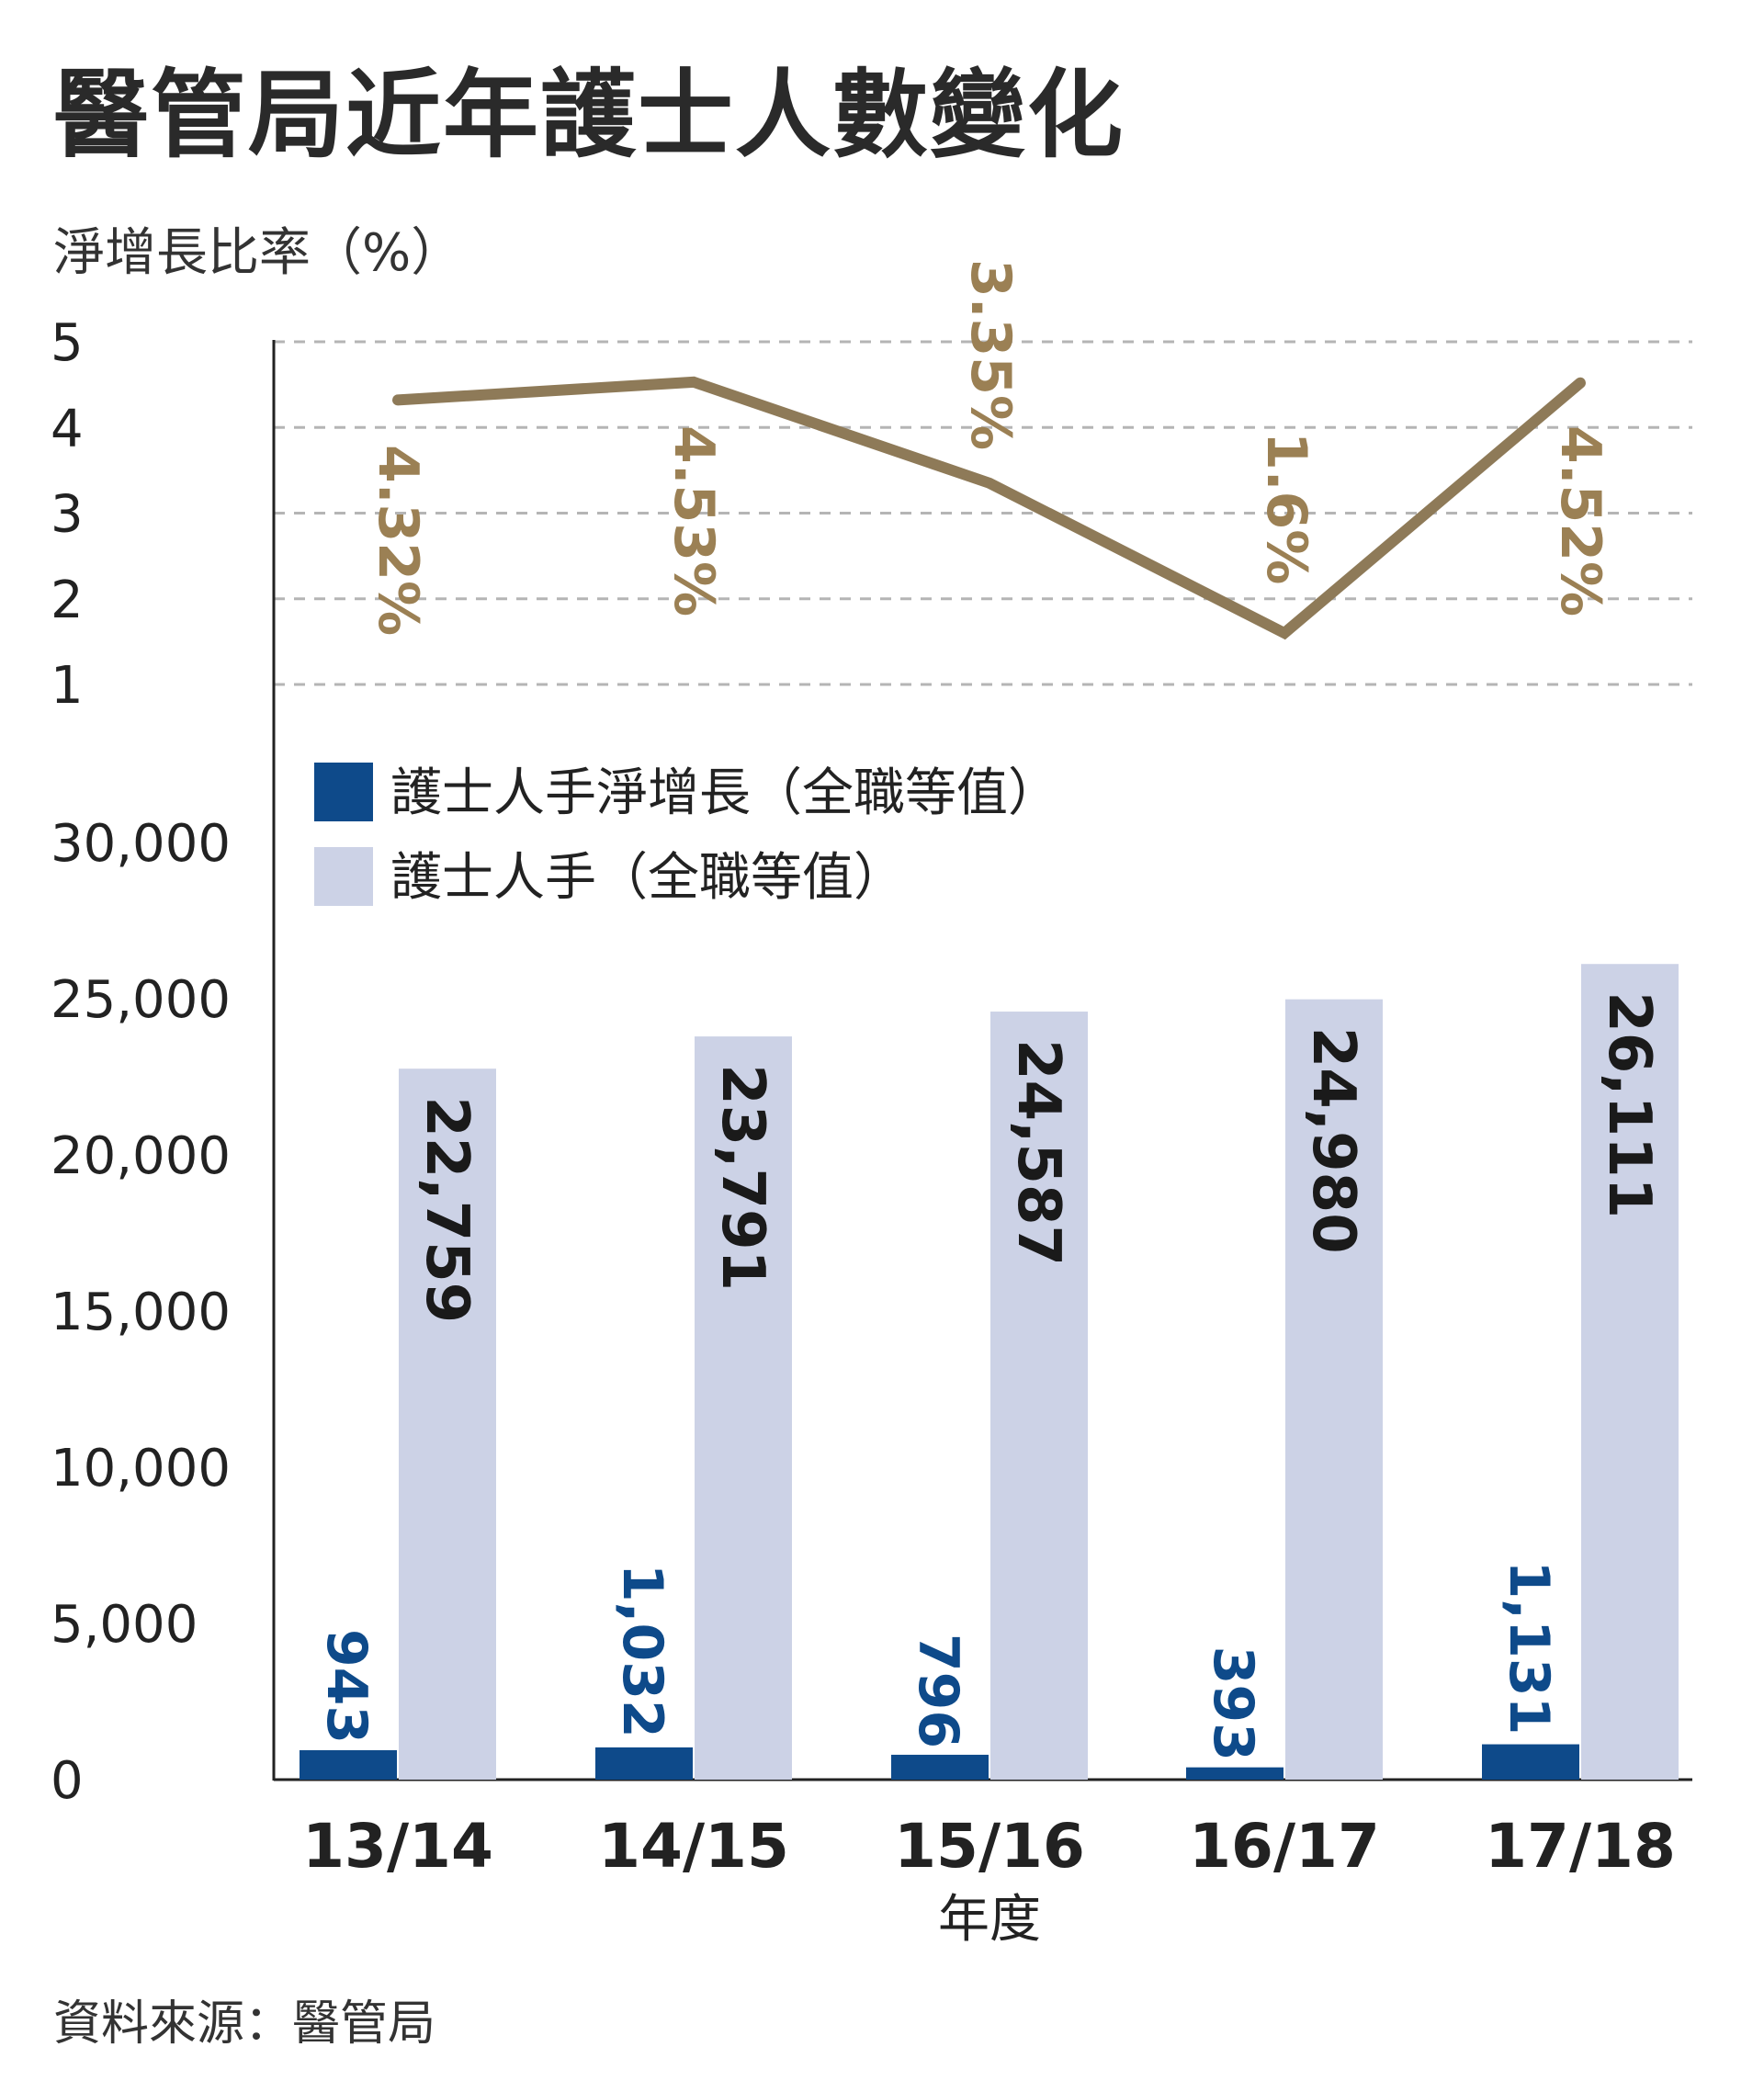 The height and width of the screenshot is (2092, 1764). I want to click on bar-net-value-label: 1,032, so click(642, 1651).